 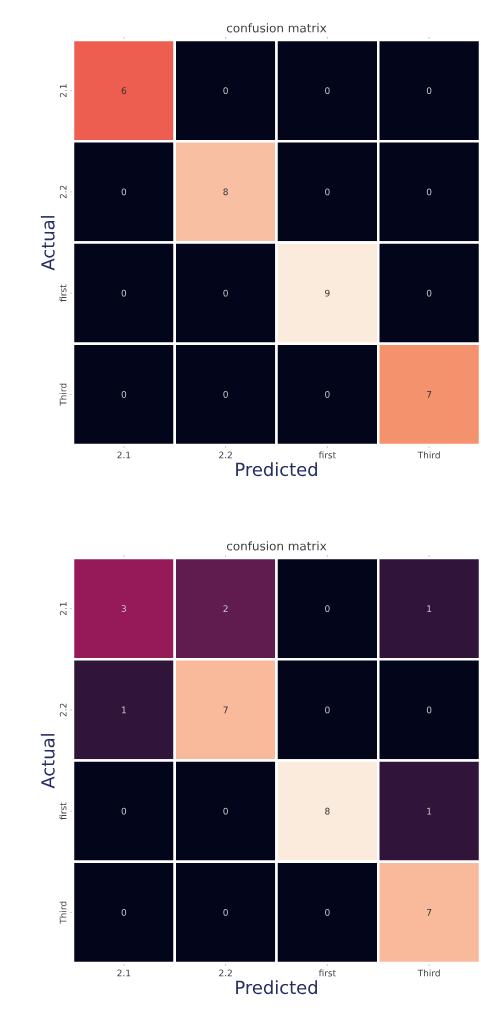 What do you see at coordinates (225, 608) in the screenshot?
I see `data-label: 2` at bounding box center [225, 608].